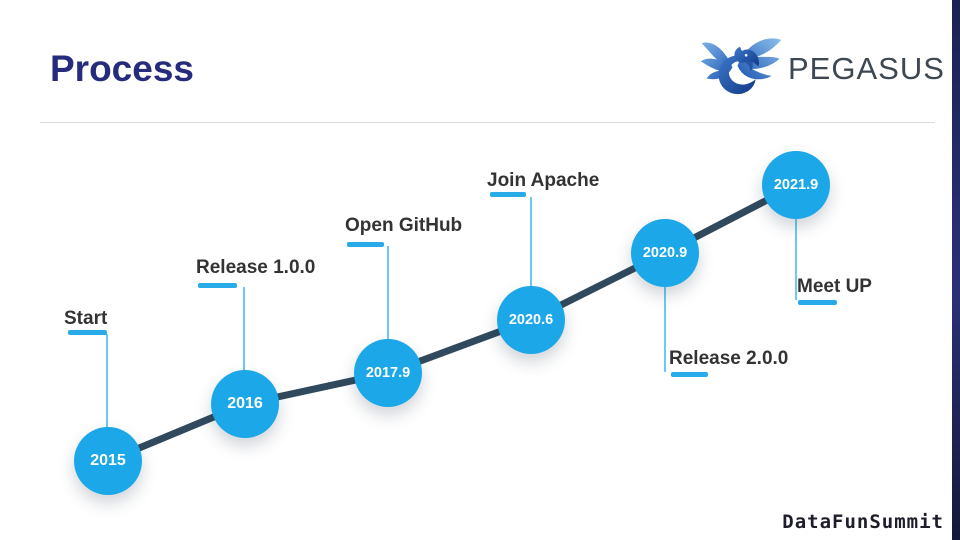 This screenshot has height=540, width=960. Describe the element at coordinates (531, 242) in the screenshot. I see `connector-line-join-apache` at that location.